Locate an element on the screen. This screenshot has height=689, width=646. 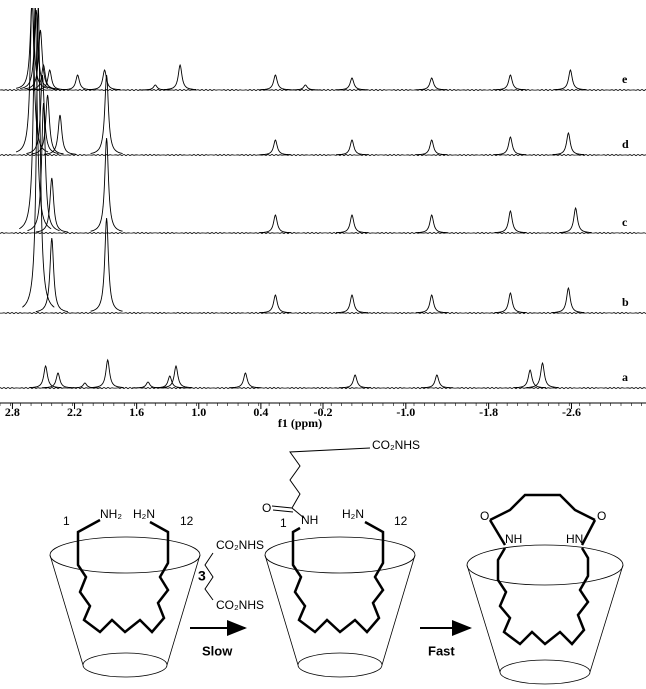
x-tick-label: 1.6 is located at coordinates (136, 412).